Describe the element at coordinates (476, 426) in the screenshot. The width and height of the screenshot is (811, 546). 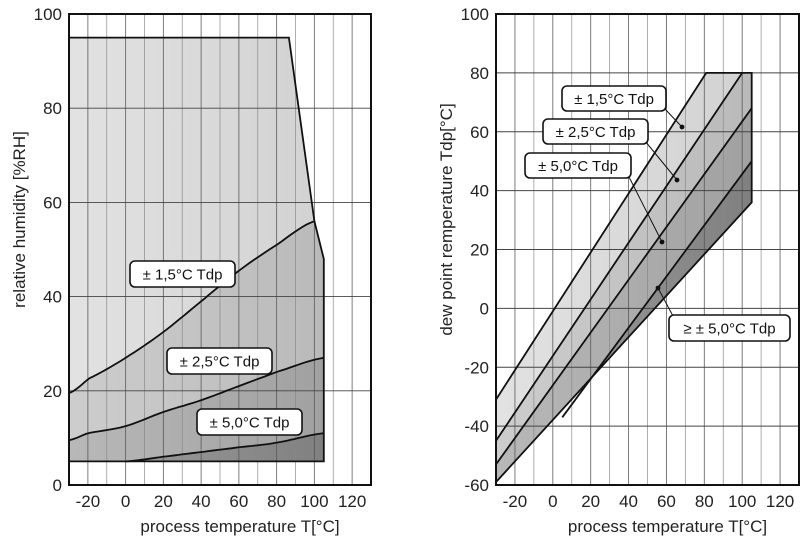
I see `y-tick-label: -40` at that location.